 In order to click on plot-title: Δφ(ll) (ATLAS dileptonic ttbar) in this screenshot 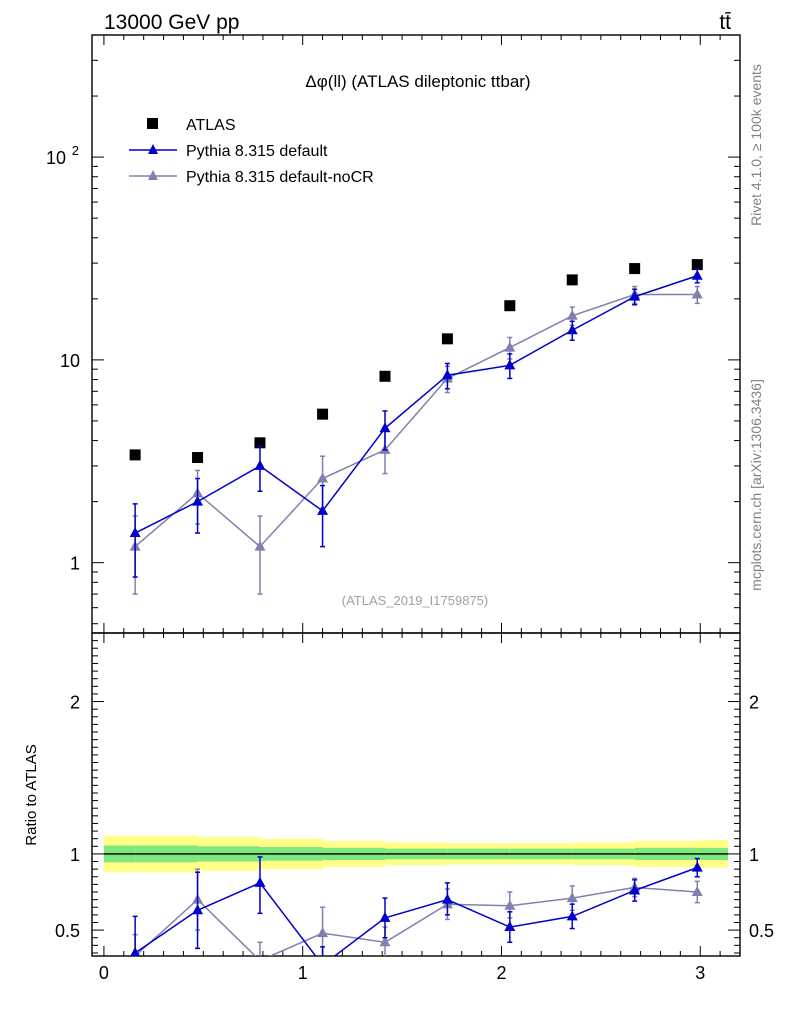, I will do `click(417, 81)`.